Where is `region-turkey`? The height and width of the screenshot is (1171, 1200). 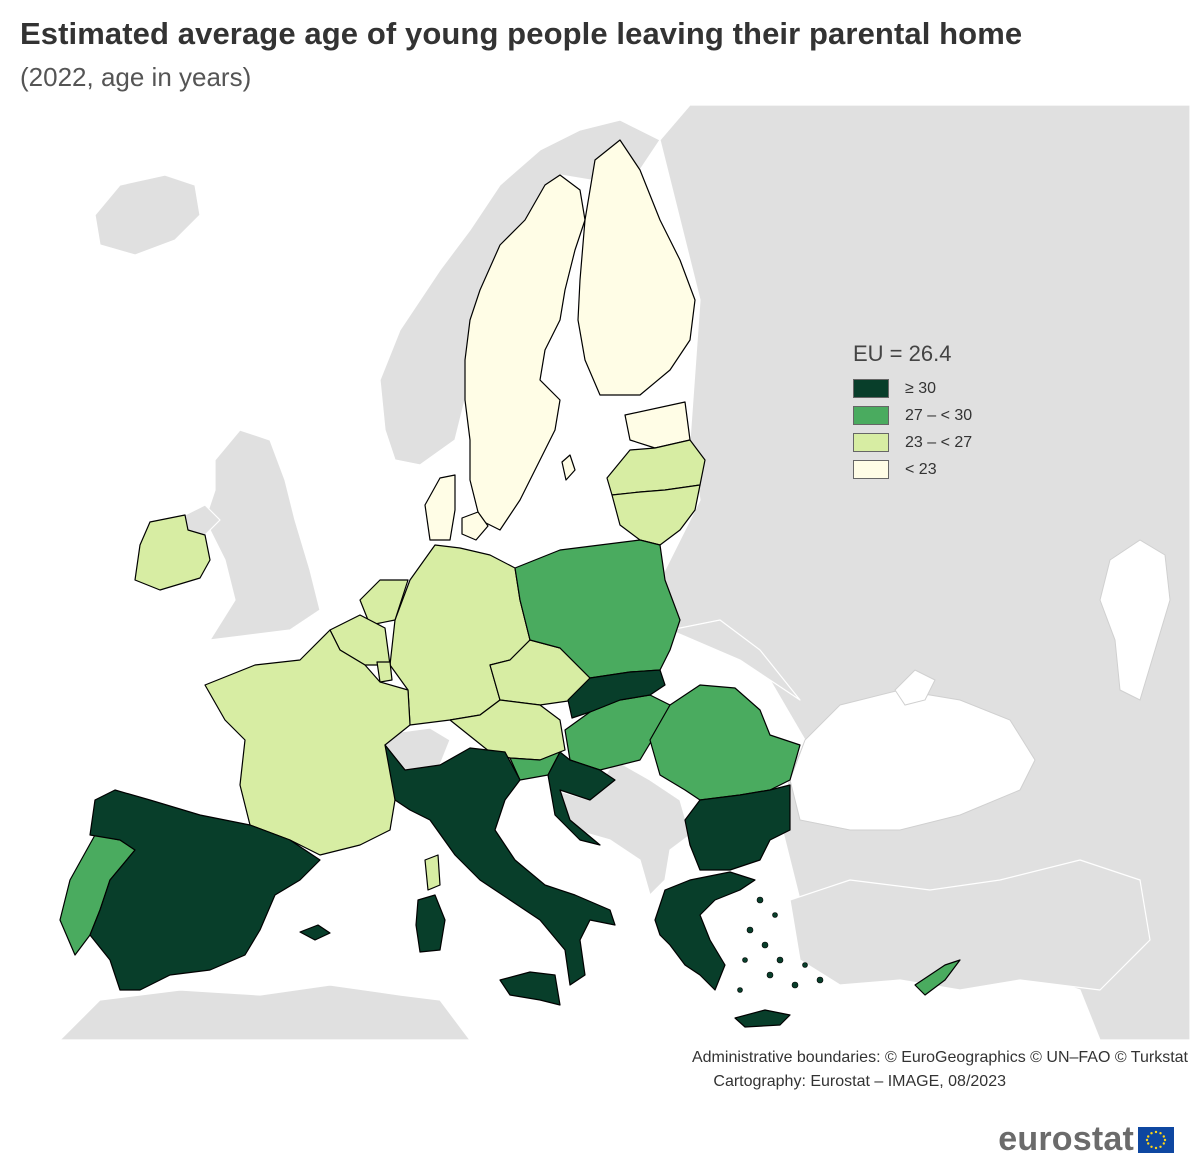 region-turkey is located at coordinates (970, 925).